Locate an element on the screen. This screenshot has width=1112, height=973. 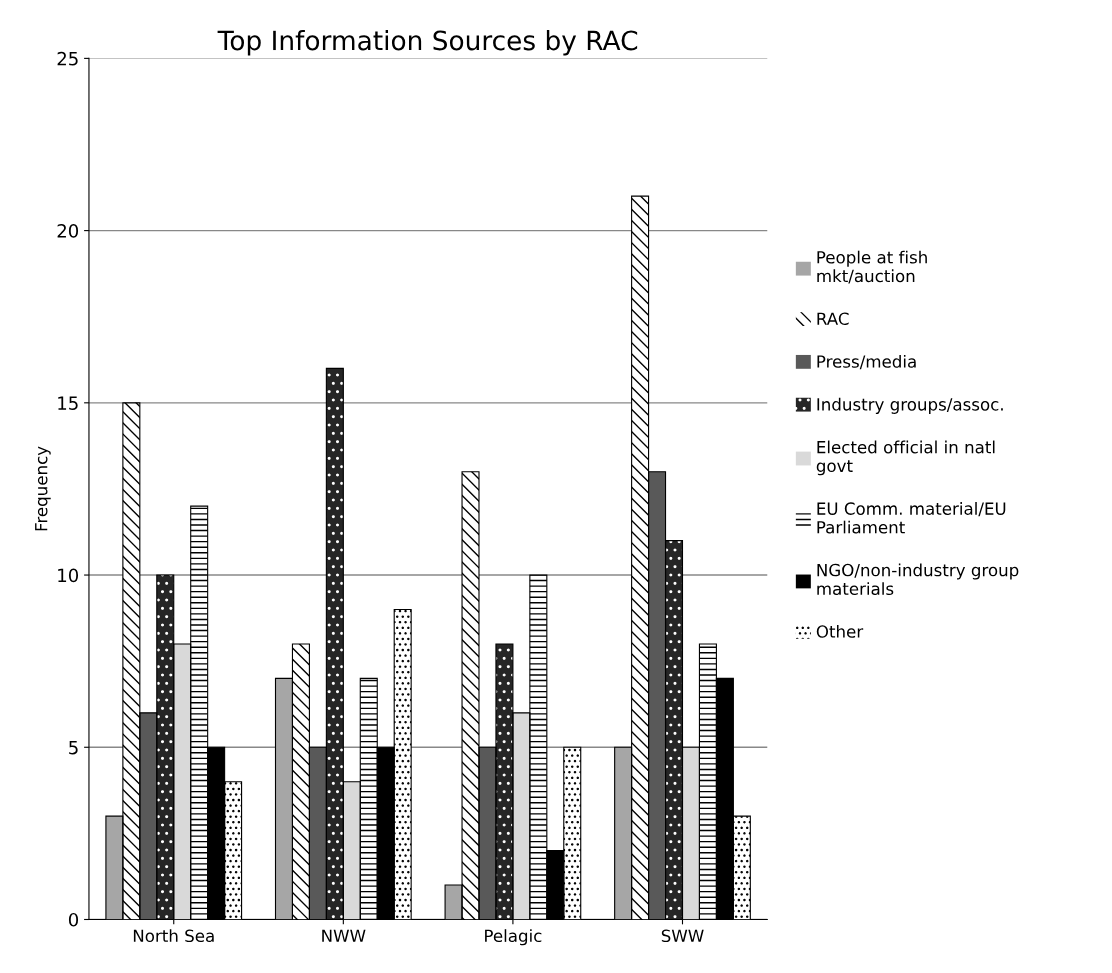
chart-title: Top Information Sources by RAC is located at coordinates (427, 43).